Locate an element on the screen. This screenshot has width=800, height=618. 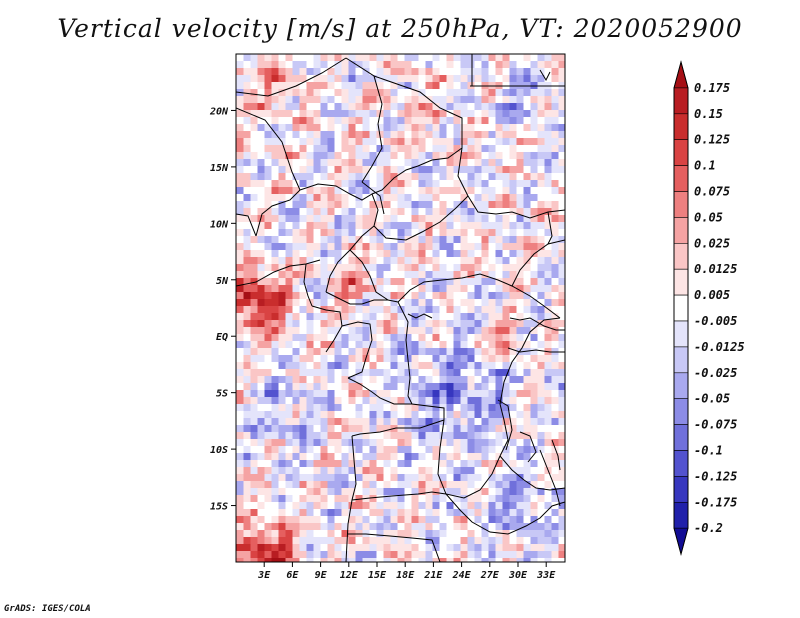
colorbar-segment is located at coordinates (681, 437).